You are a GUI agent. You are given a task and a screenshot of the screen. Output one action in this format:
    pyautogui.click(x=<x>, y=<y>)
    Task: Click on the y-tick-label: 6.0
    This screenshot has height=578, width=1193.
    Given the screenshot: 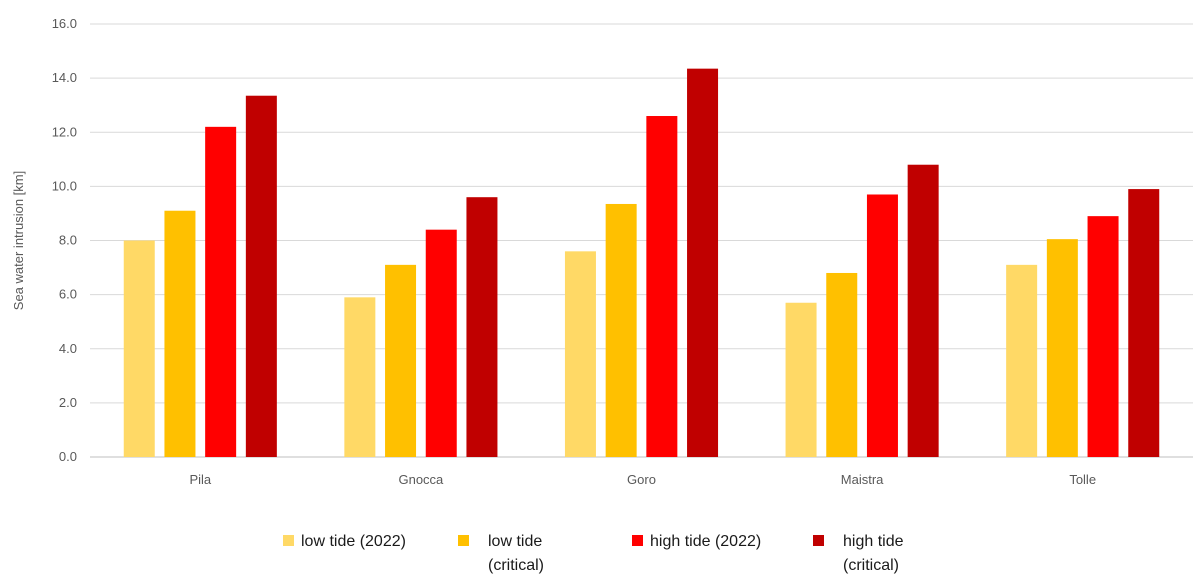 What is the action you would take?
    pyautogui.click(x=68, y=294)
    